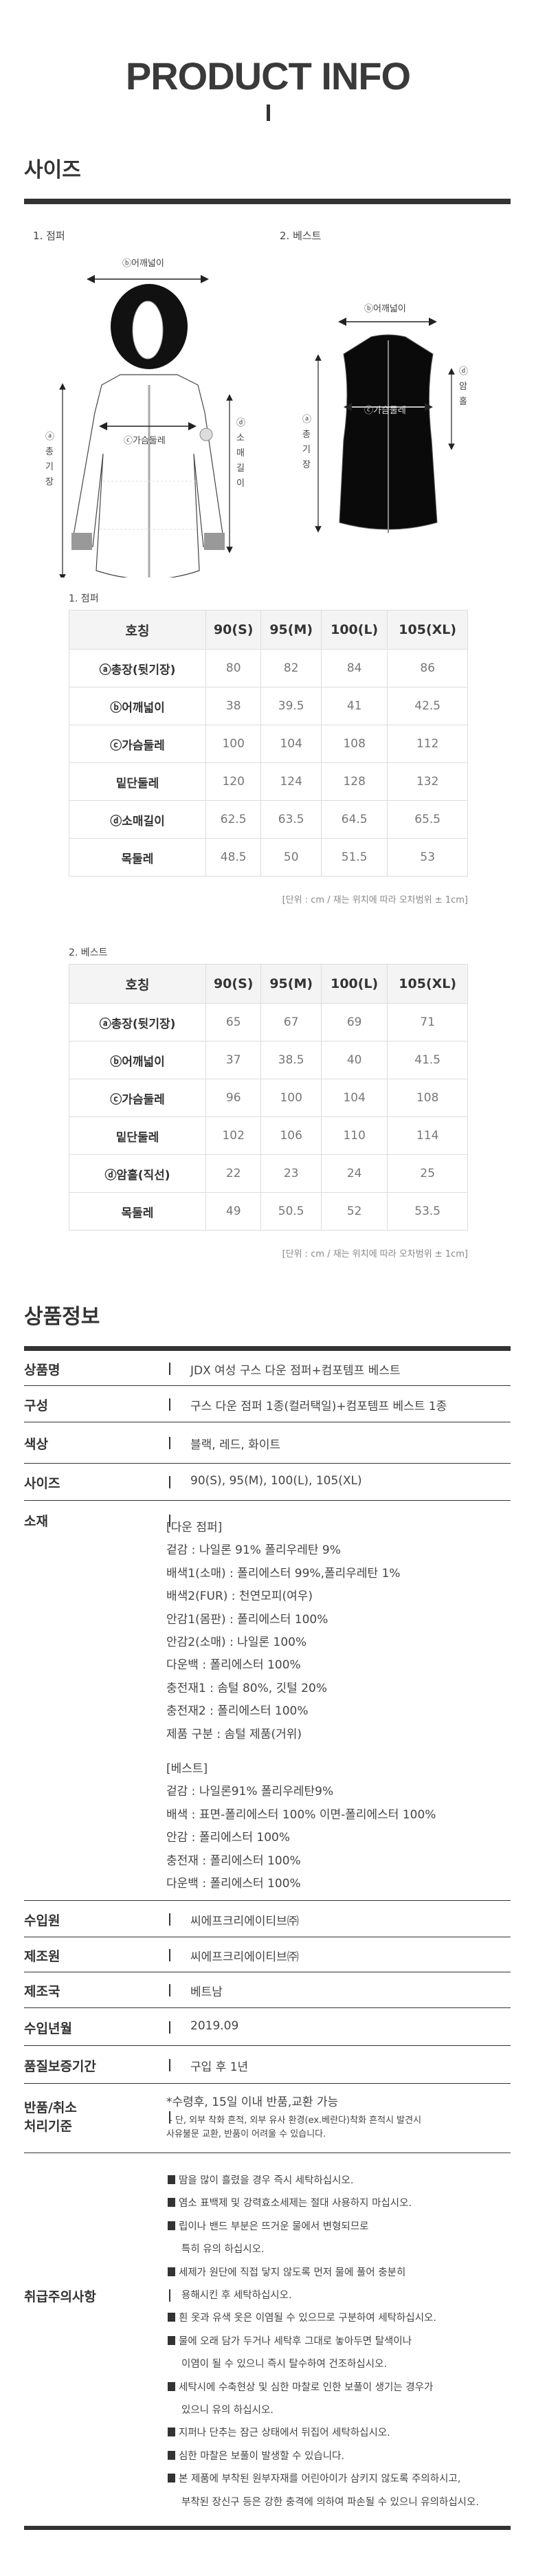  Describe the element at coordinates (234, 1060) in the screenshot. I see `size-value: 37` at that location.